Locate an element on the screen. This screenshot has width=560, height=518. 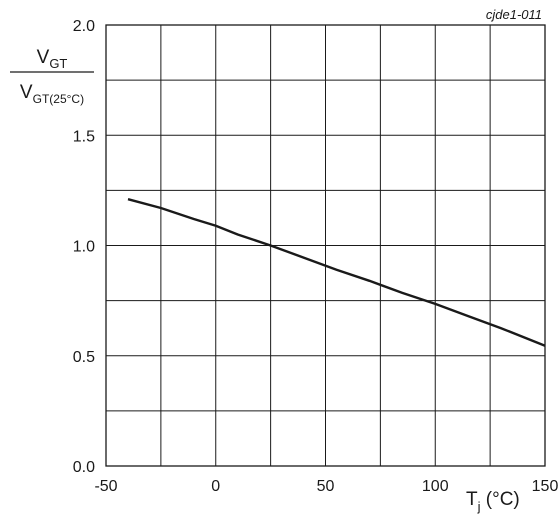
y-label-denominator: VGT(25°C) is located at coordinates (52, 94).